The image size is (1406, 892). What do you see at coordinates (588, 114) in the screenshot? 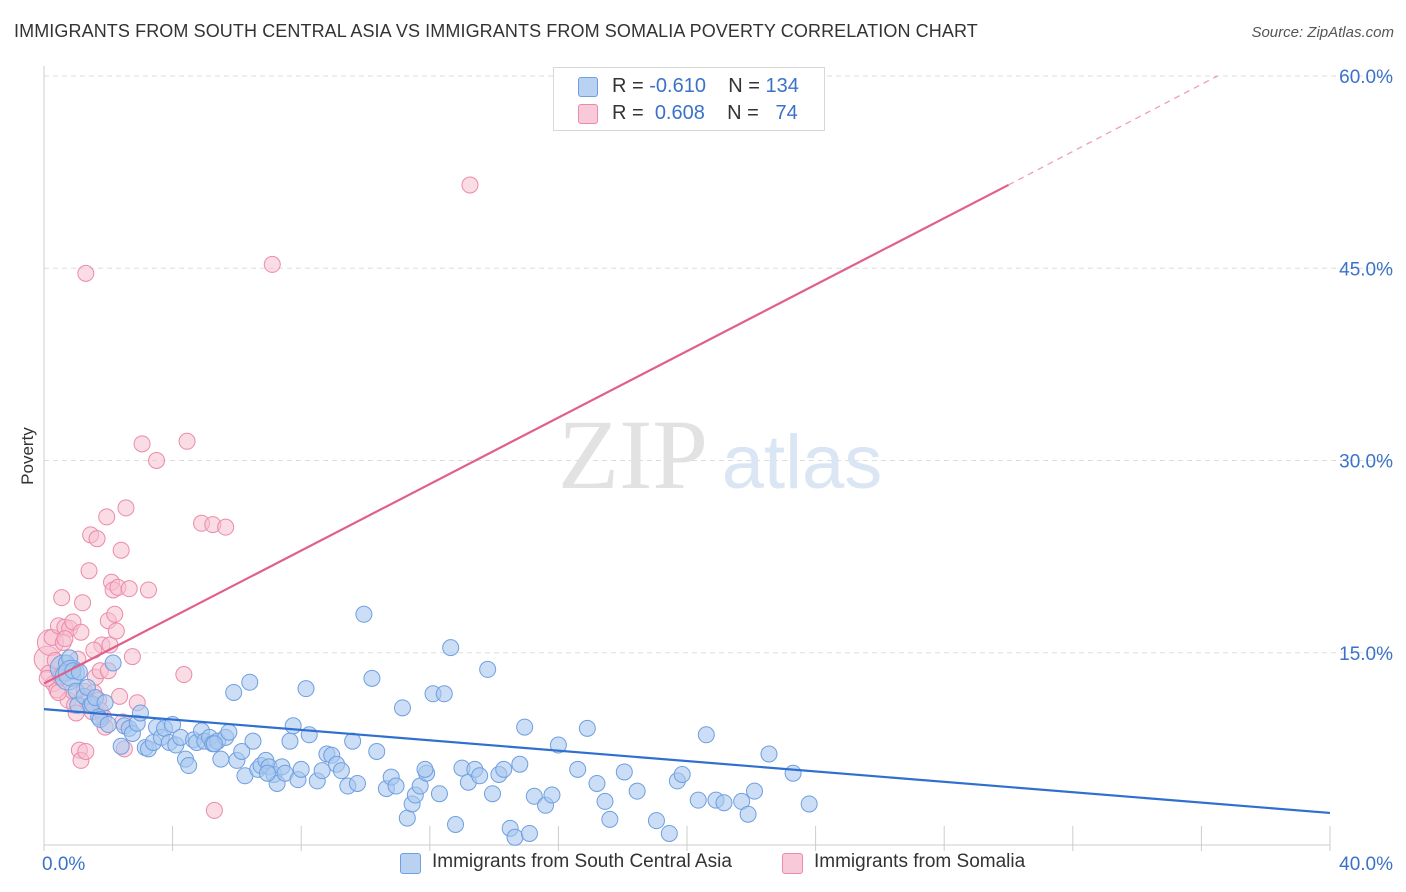
I see `legend-swatch-pink` at bounding box center [588, 114].